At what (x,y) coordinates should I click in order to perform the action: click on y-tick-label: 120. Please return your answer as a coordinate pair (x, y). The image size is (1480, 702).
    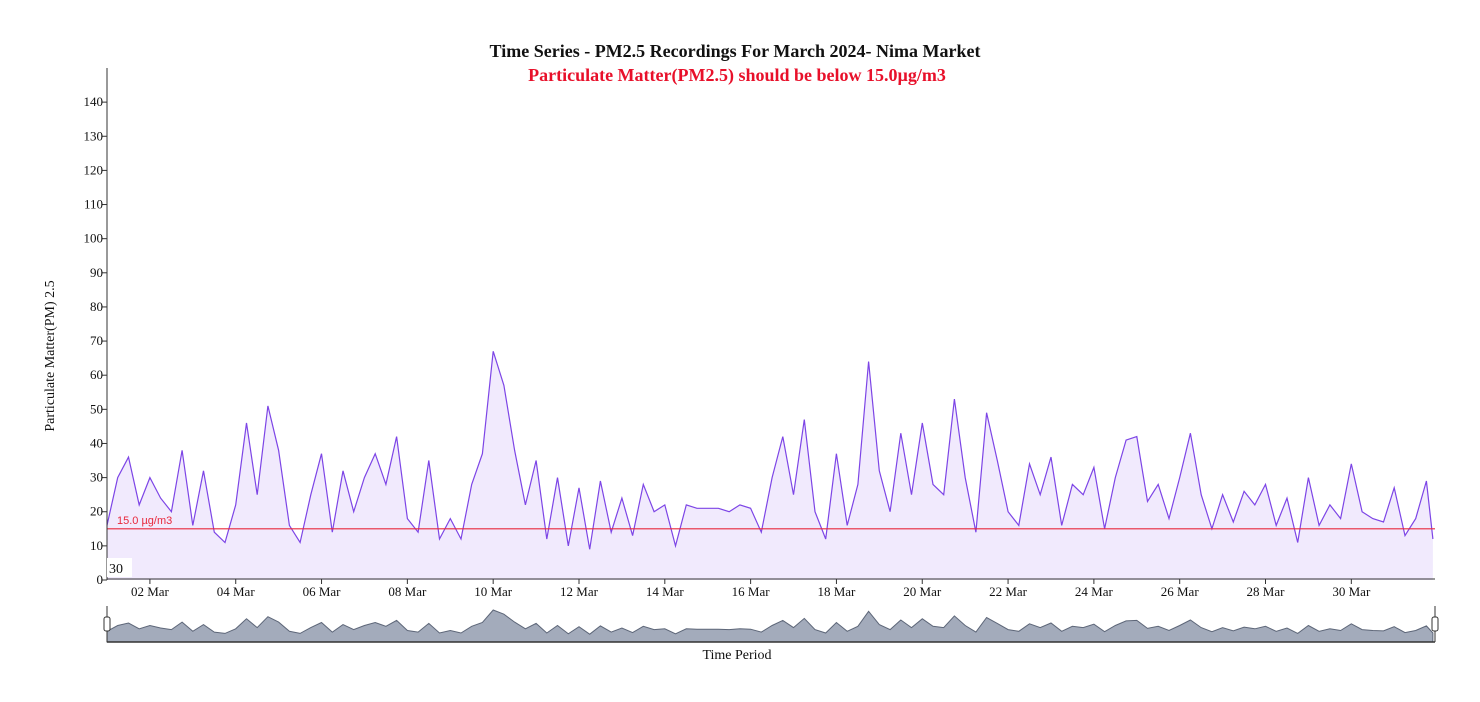
    Looking at the image, I should click on (94, 169).